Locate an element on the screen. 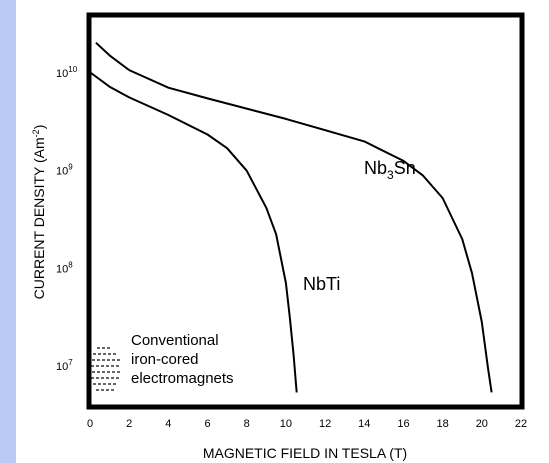  x-tick-label: 10 is located at coordinates (286, 424).